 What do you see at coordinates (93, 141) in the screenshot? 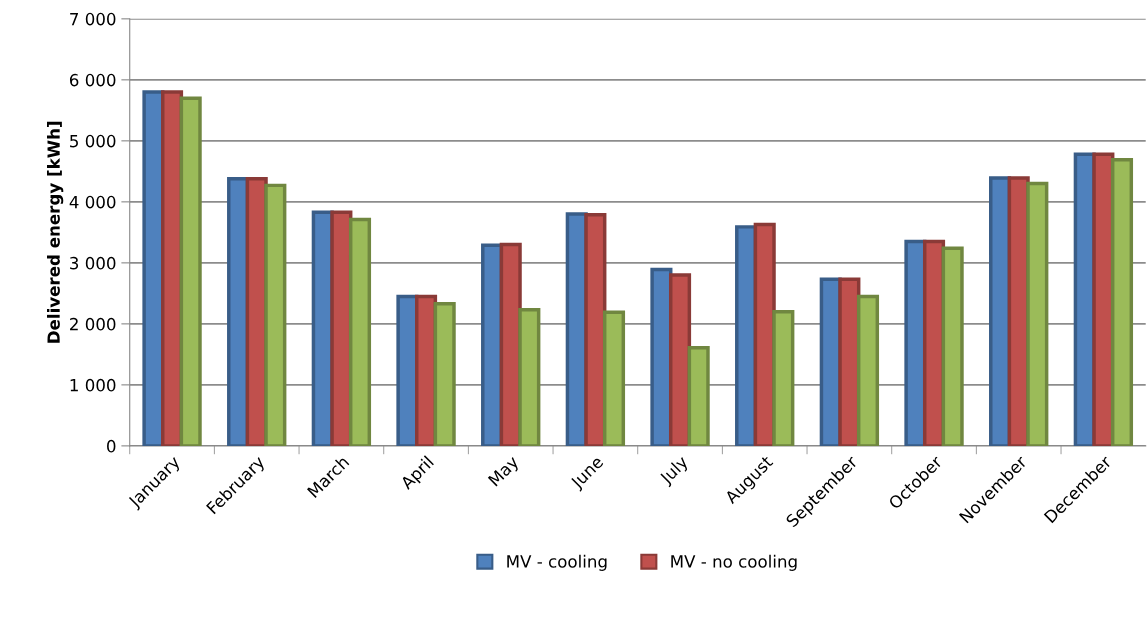
I see `y-tick-label: 5 000` at bounding box center [93, 141].